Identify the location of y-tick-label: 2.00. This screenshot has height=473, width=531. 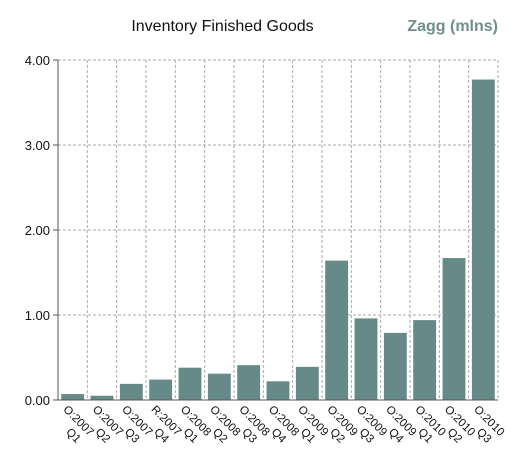
(37, 230).